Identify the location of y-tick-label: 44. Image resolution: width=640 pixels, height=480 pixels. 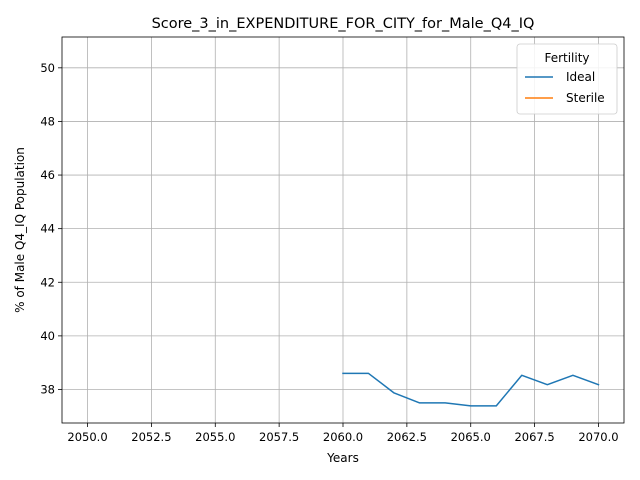
(47, 229).